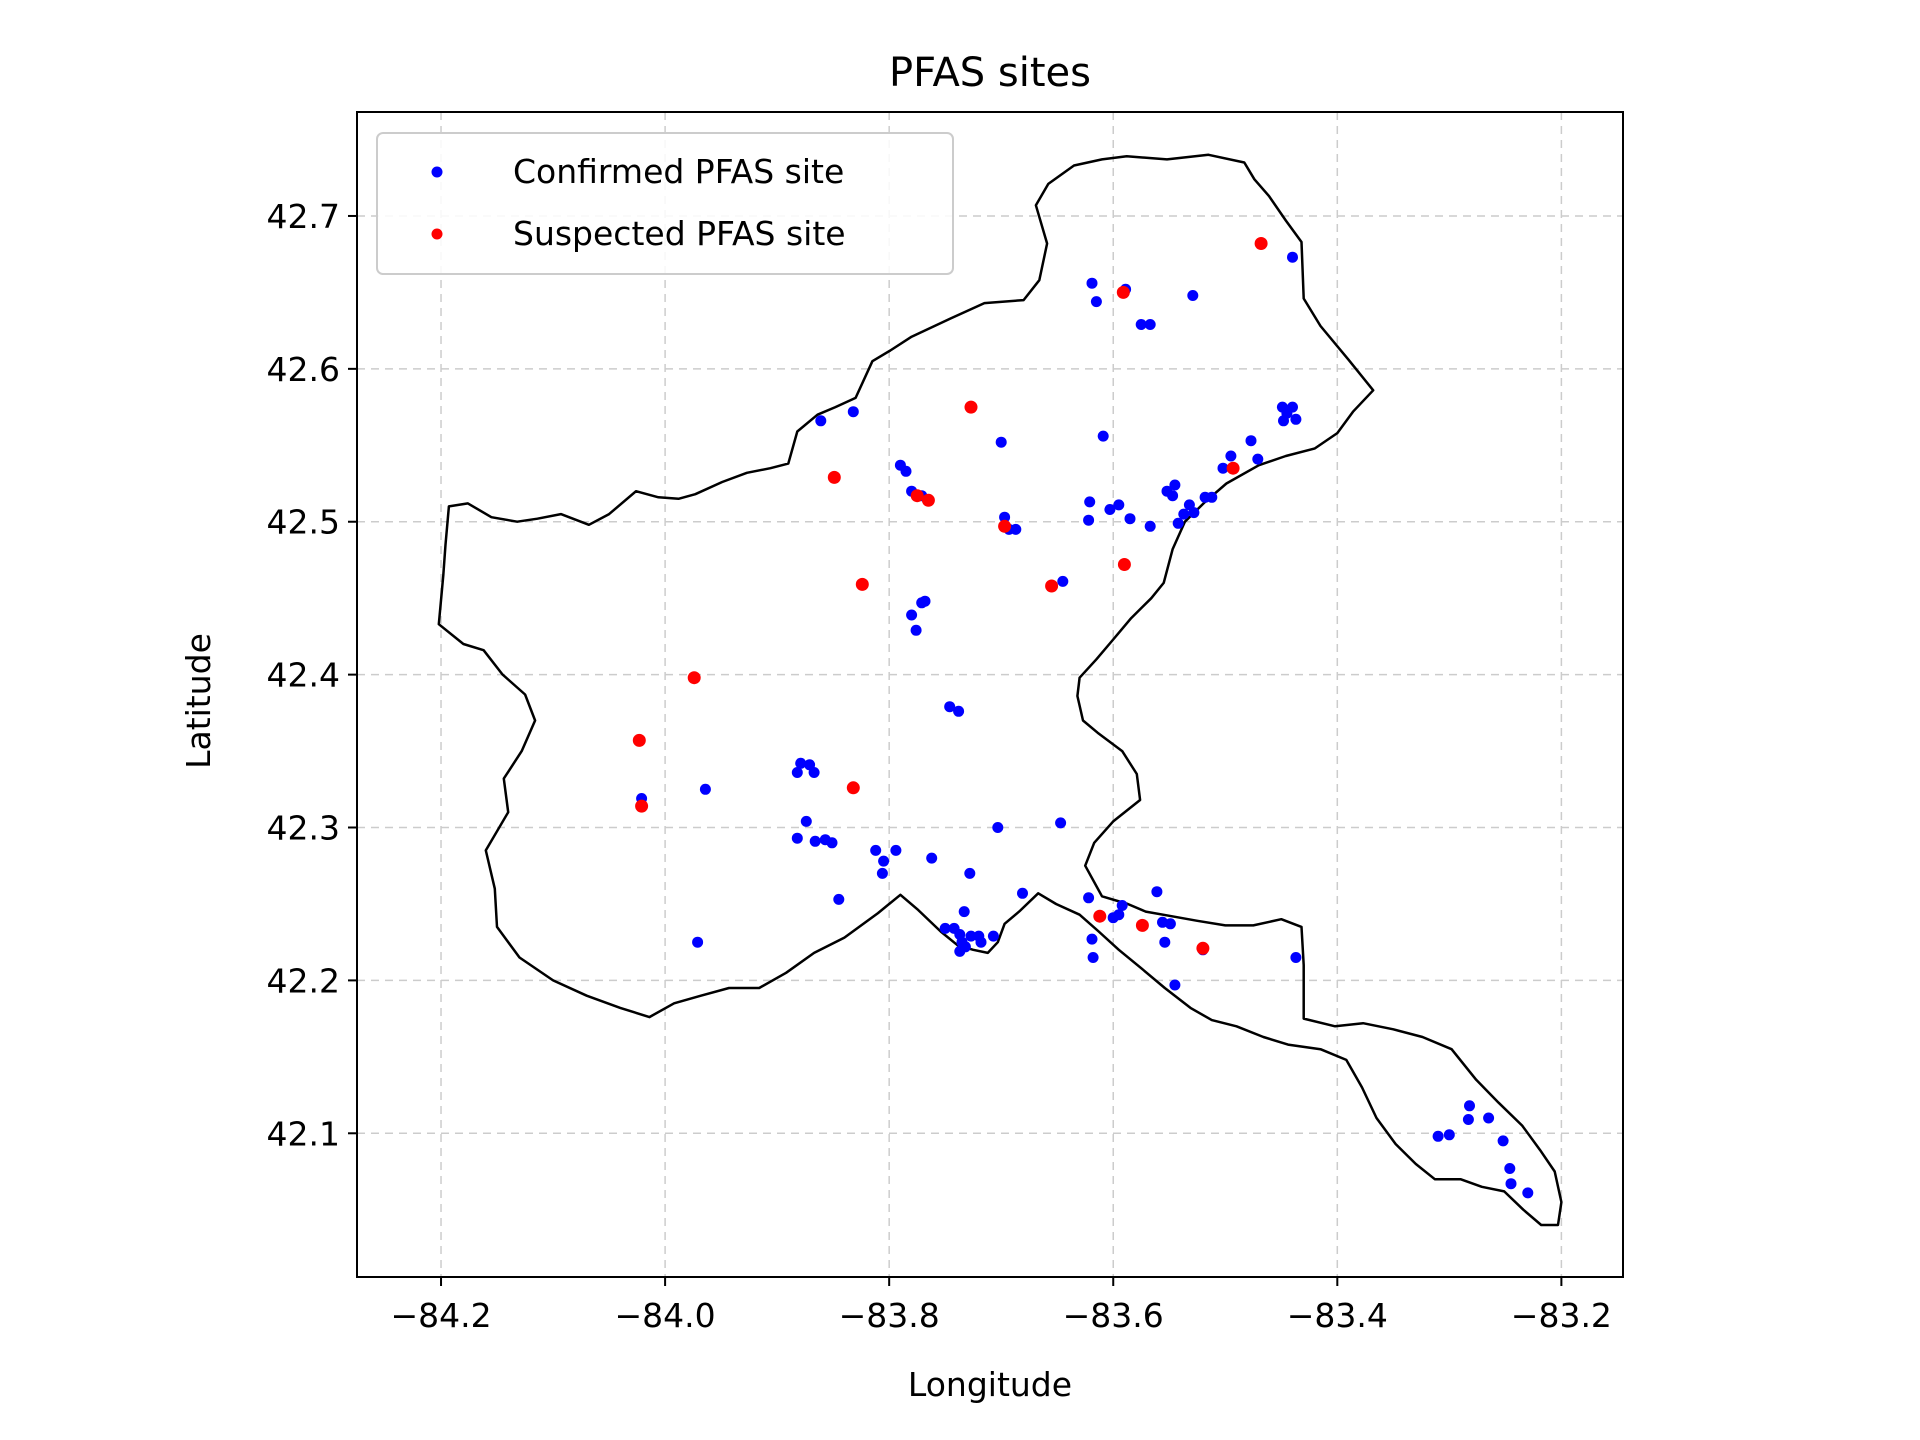 The image size is (1920, 1440). I want to click on x-tick-label-5: −83.2, so click(1561, 1315).